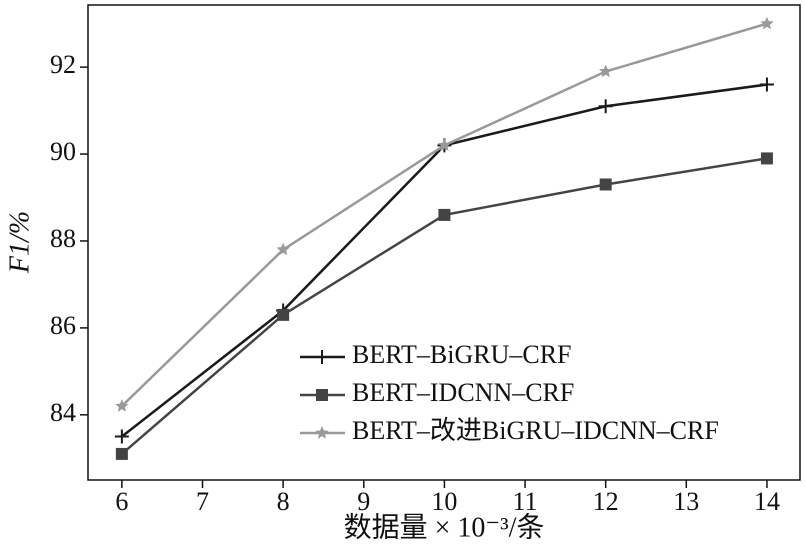 Image resolution: width=805 pixels, height=550 pixels. I want to click on x-tick-label: 8, so click(283, 501).